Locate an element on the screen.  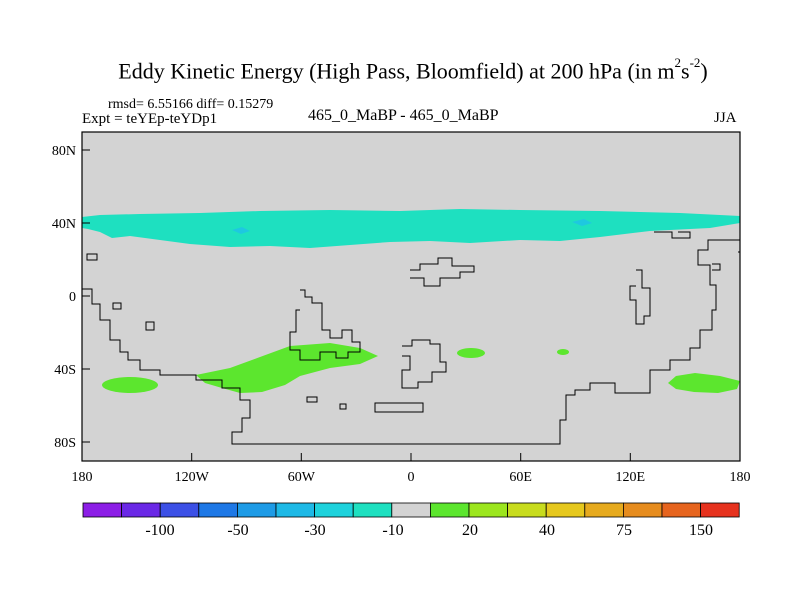
y-tick-label: 80S is located at coordinates (65, 443).